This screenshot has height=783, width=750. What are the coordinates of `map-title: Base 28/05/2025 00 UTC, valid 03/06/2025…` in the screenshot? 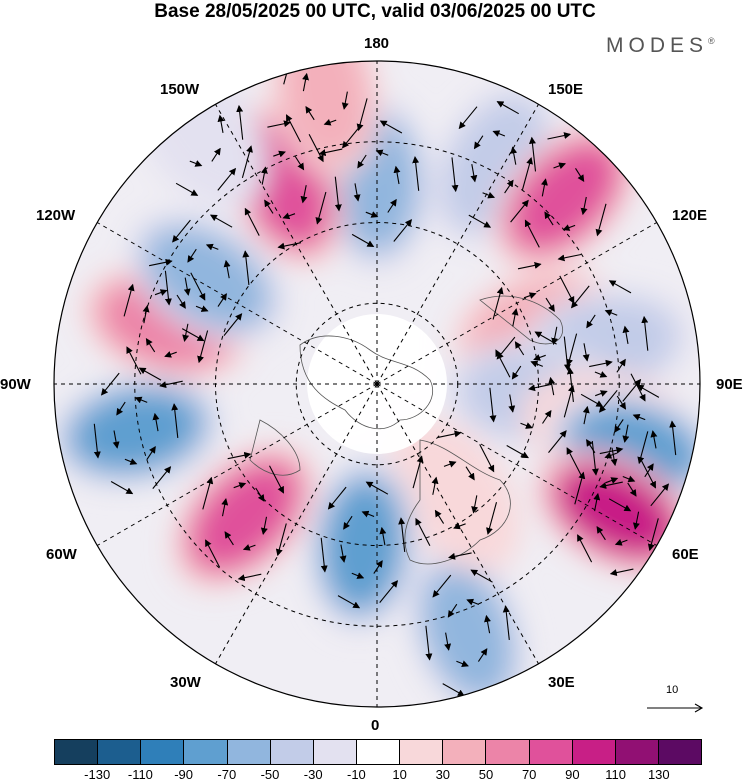 It's located at (375, 11).